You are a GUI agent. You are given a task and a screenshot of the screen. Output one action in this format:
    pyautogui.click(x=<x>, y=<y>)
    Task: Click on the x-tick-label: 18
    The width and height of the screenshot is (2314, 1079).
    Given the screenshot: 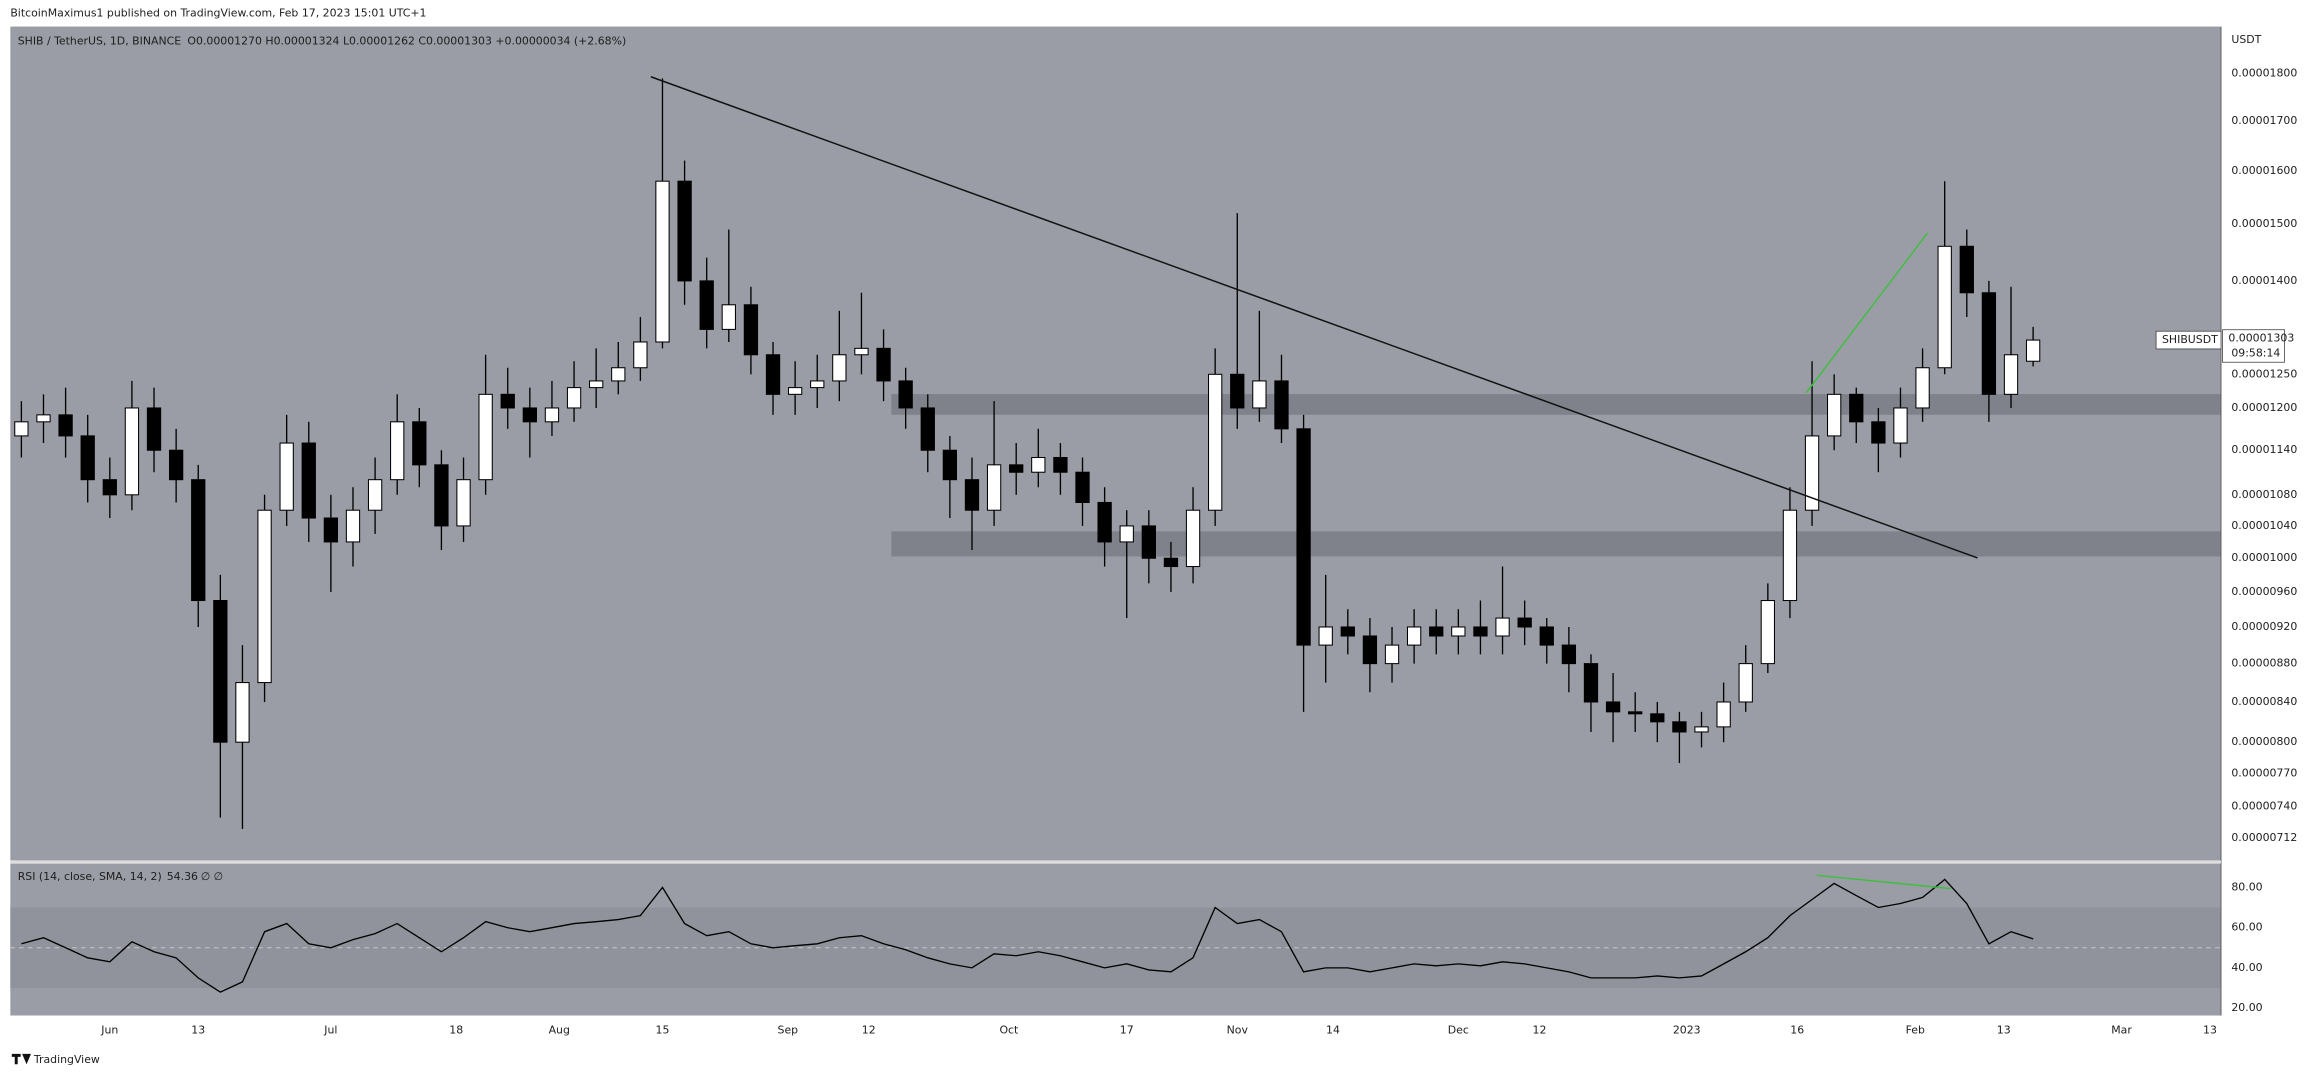 What is the action you would take?
    pyautogui.click(x=456, y=1029)
    